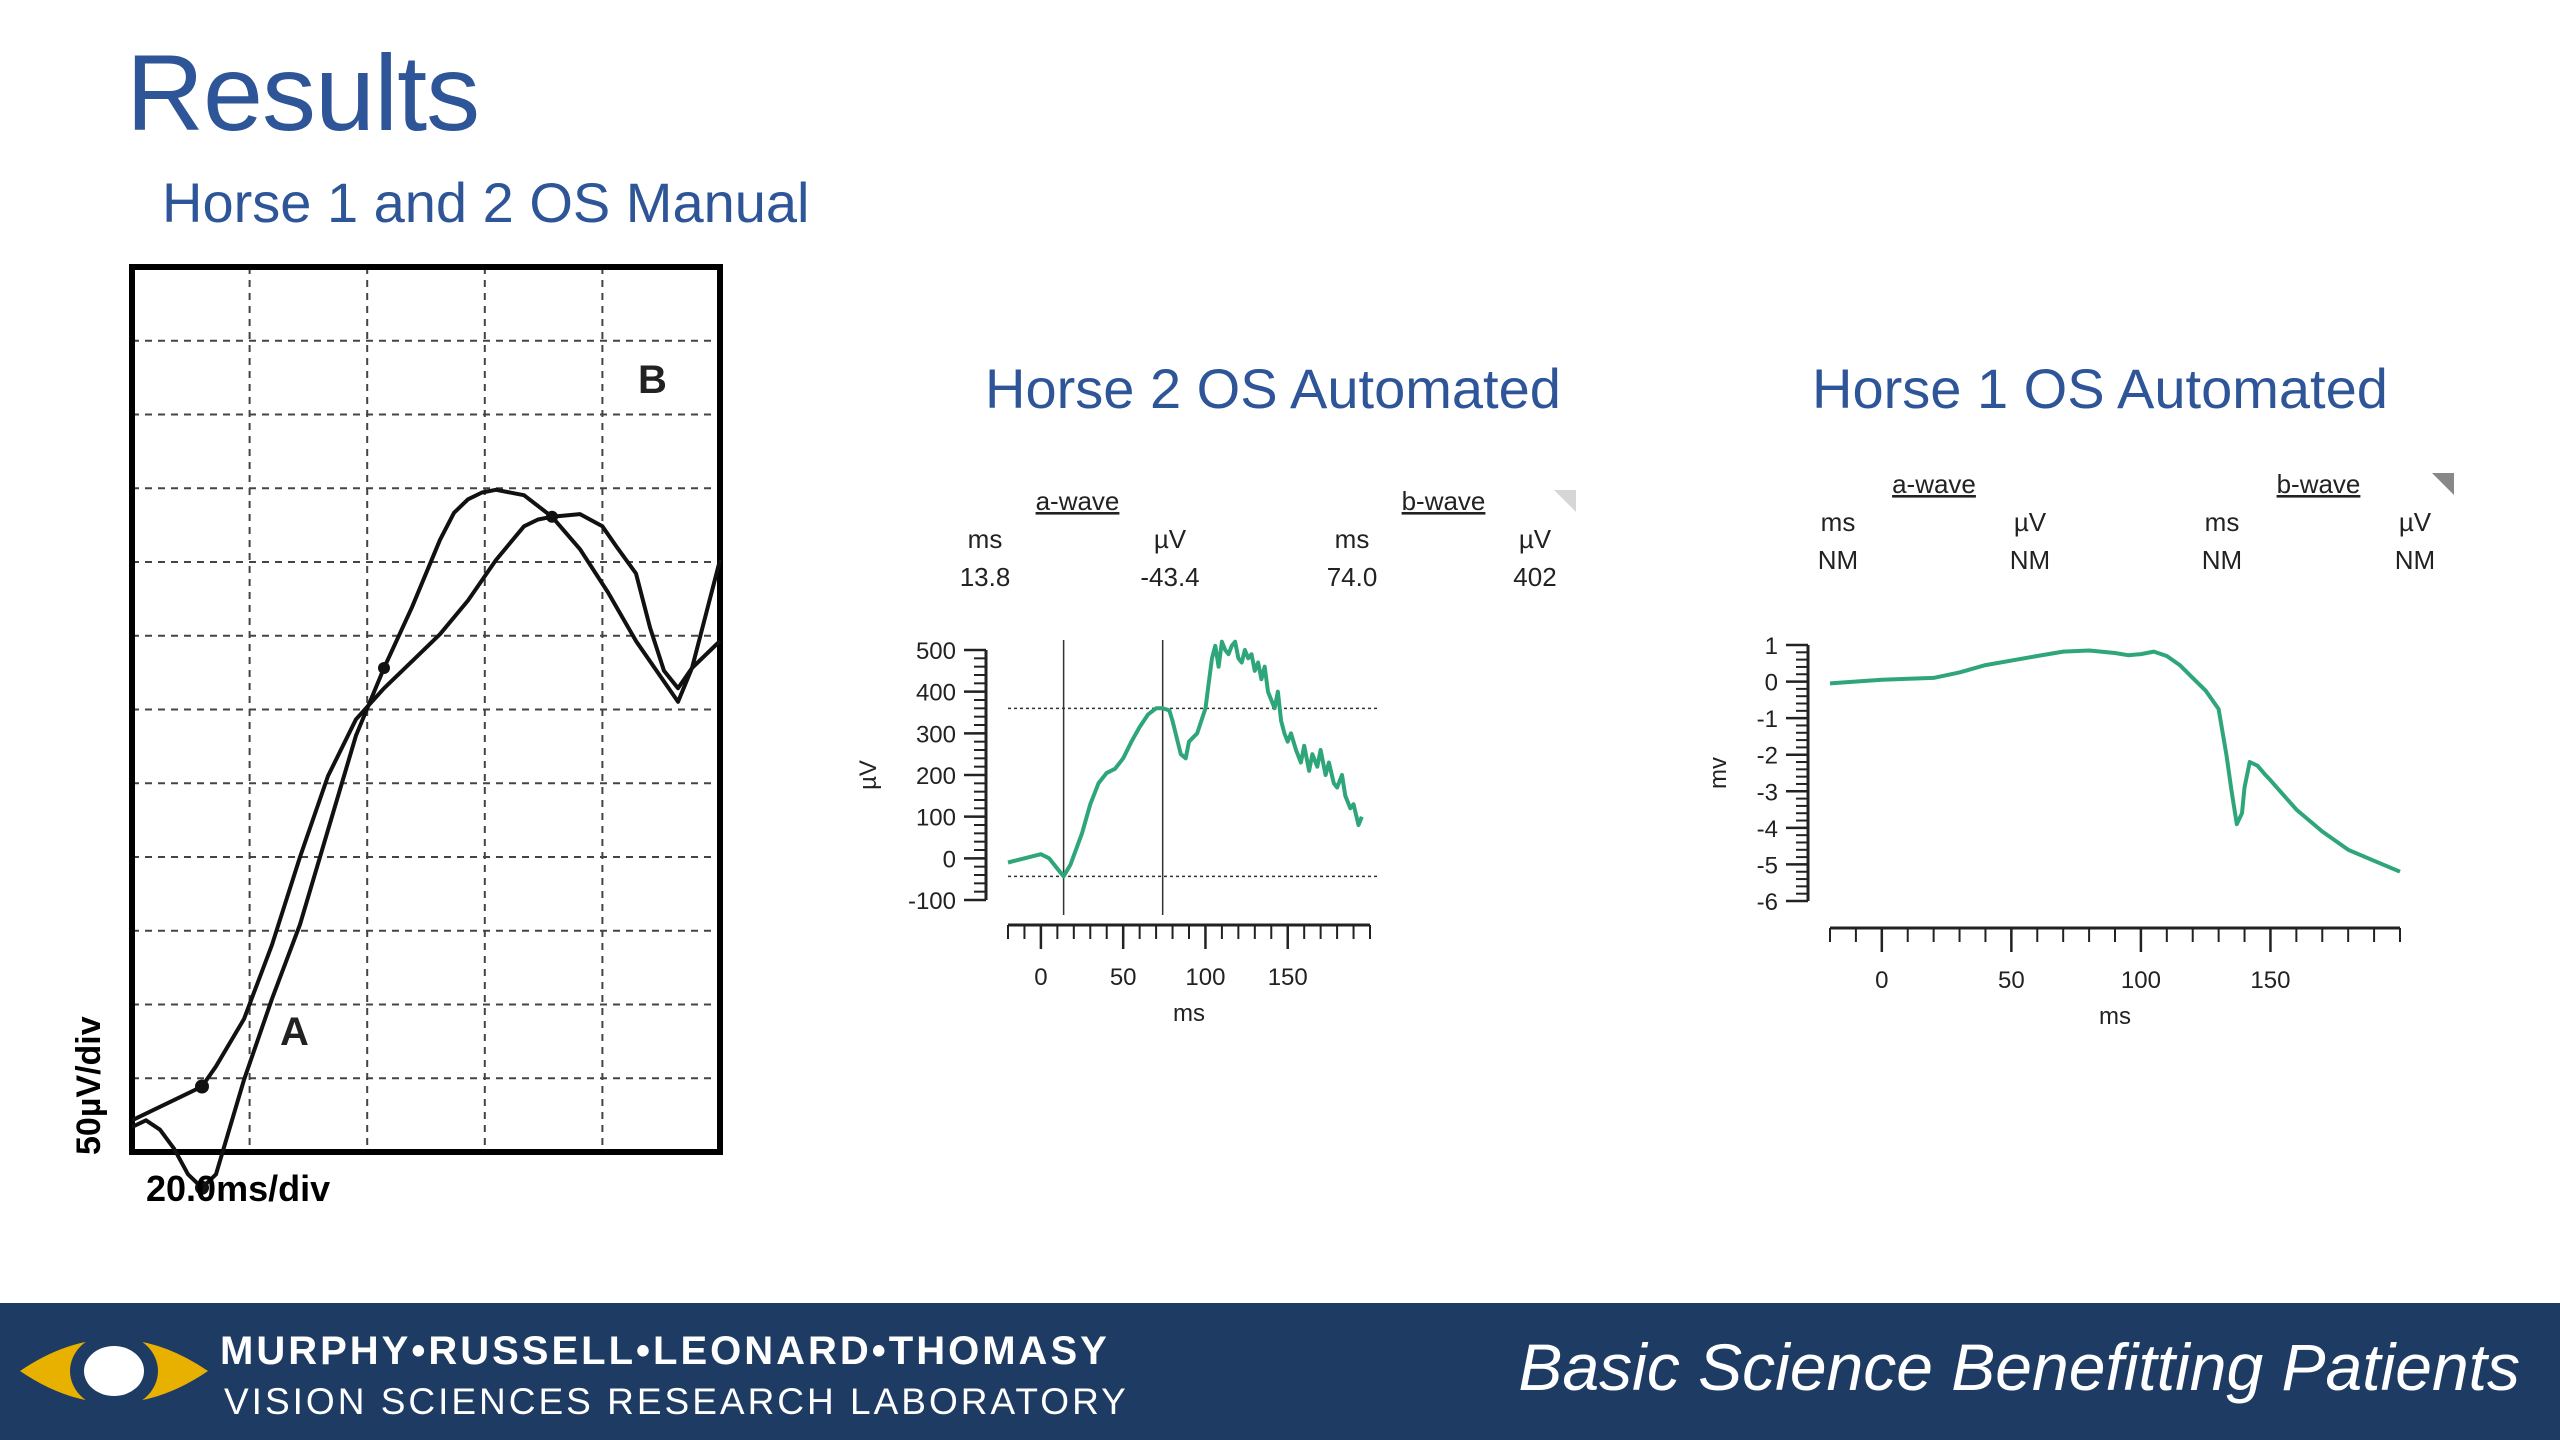  I want to click on a-wave-marker-label: A, so click(294, 1032).